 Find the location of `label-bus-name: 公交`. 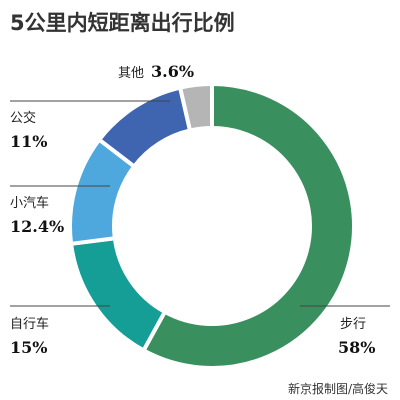

label-bus-name: 公交 is located at coordinates (23, 118).